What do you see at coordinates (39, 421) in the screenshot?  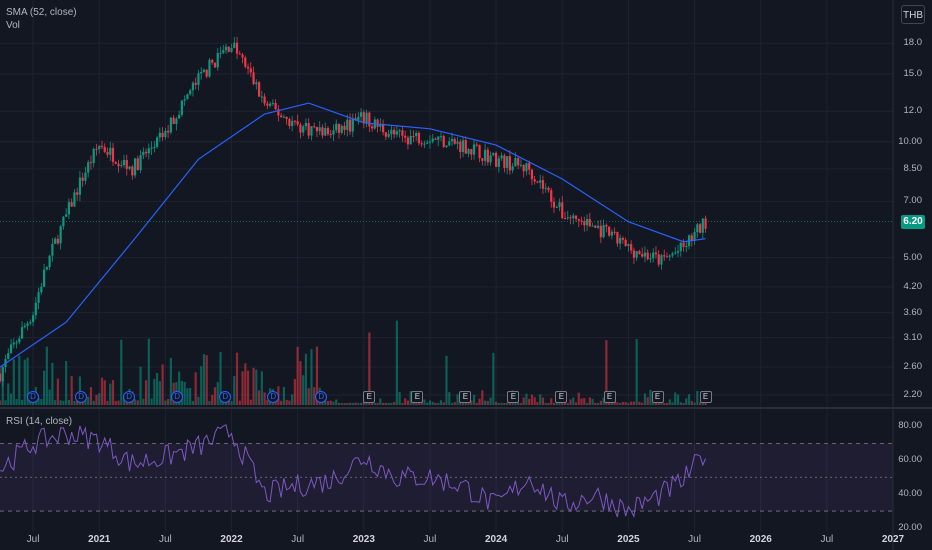 I see `rsi-legend-label: RSI (14, close)` at bounding box center [39, 421].